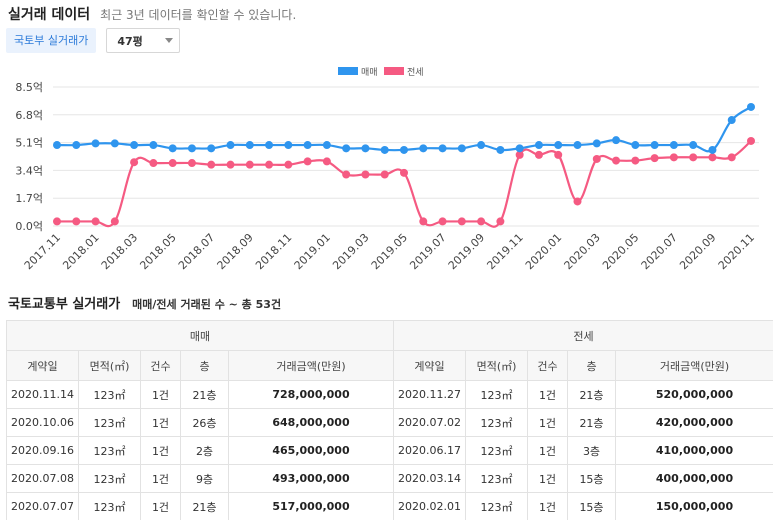 This screenshot has height=520, width=773. I want to click on section-header: 국토교통부 실거래가 매매/전세 거래된 수 ~ 총 53건, so click(144, 302).